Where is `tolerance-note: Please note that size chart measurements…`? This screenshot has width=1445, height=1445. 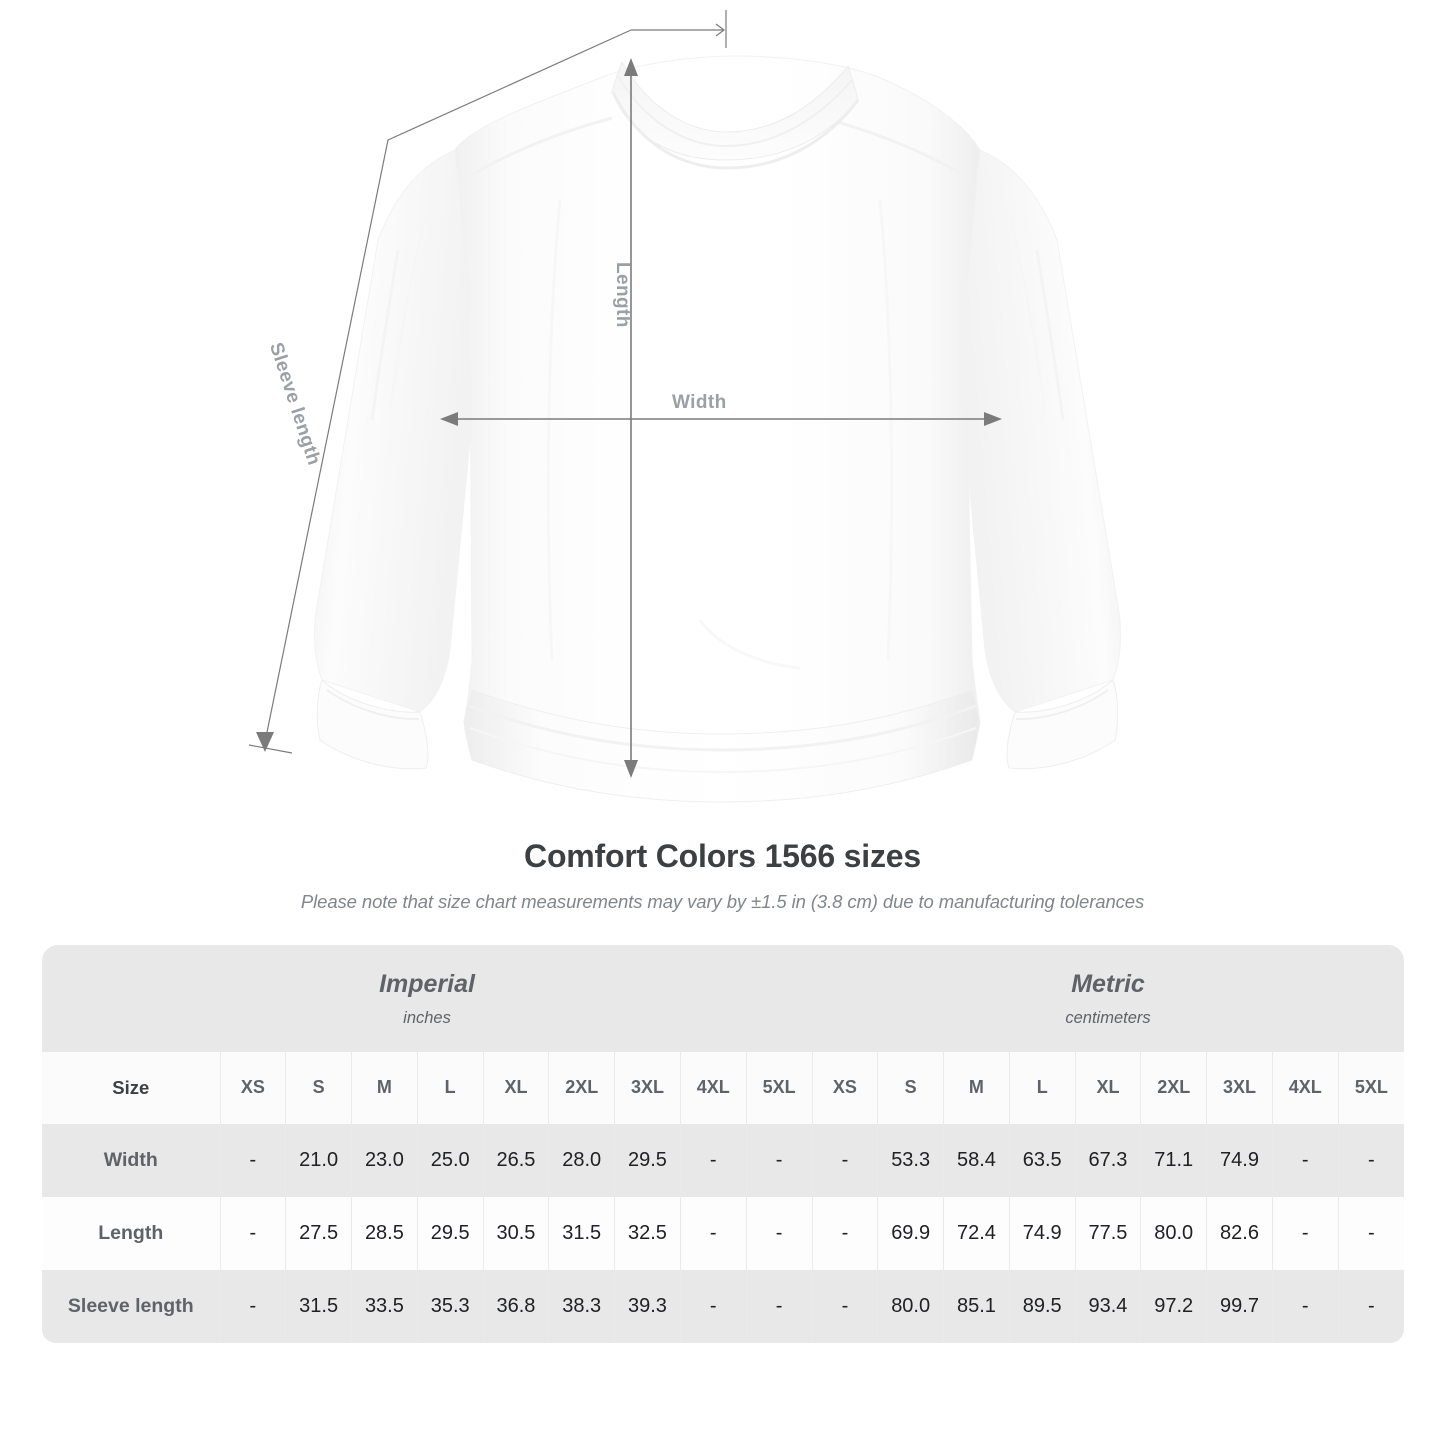 tolerance-note: Please note that size chart measurements… is located at coordinates (722, 901).